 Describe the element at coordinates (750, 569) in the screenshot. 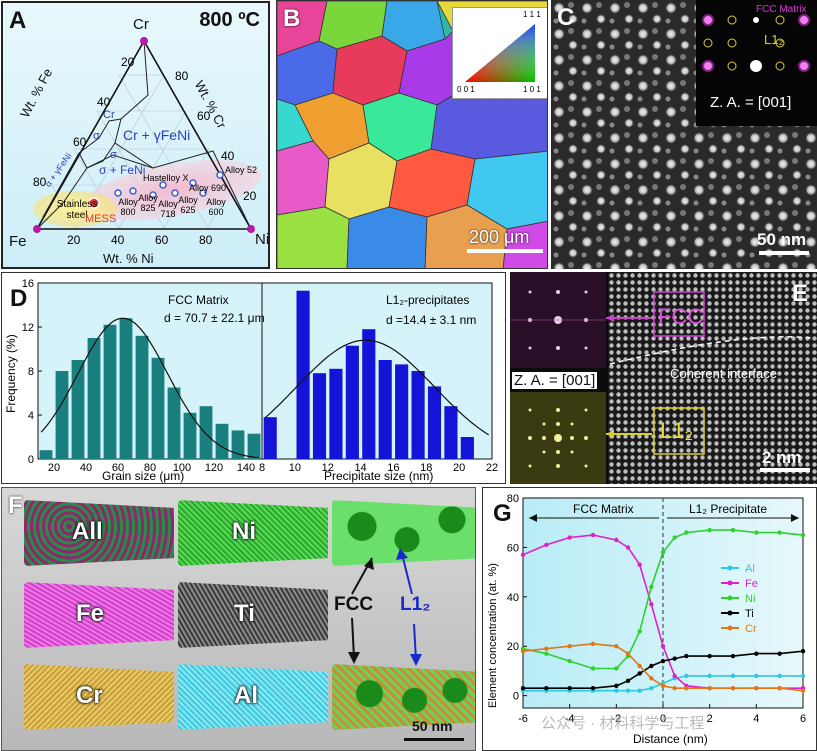

I see `legend-label: Al` at that location.